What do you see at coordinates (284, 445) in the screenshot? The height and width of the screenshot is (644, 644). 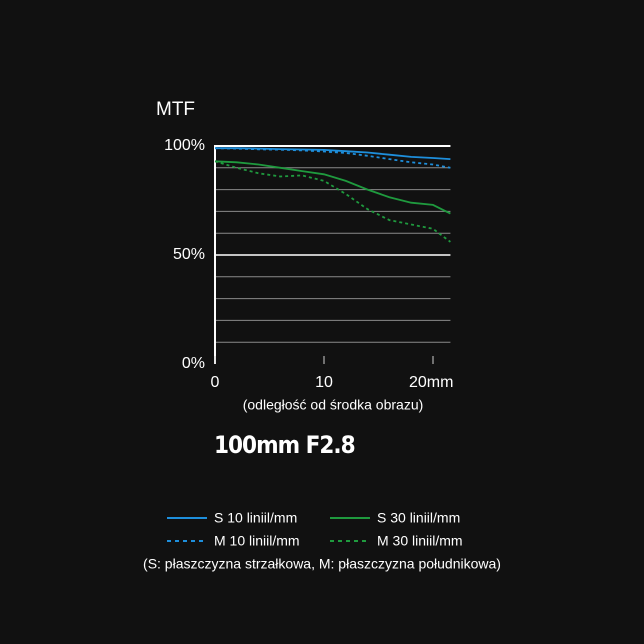 I see `chart-title: 100mm F2.8` at bounding box center [284, 445].